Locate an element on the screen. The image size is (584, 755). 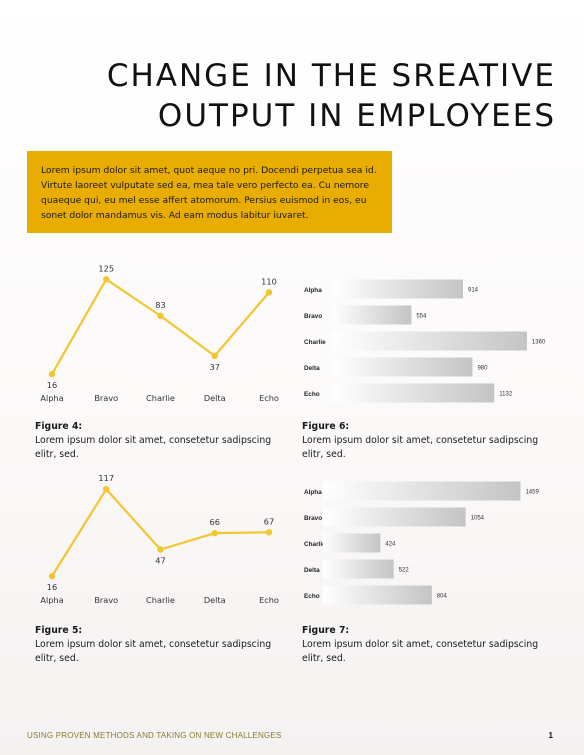
fig7-category-label-delta: Delta is located at coordinates (312, 570).